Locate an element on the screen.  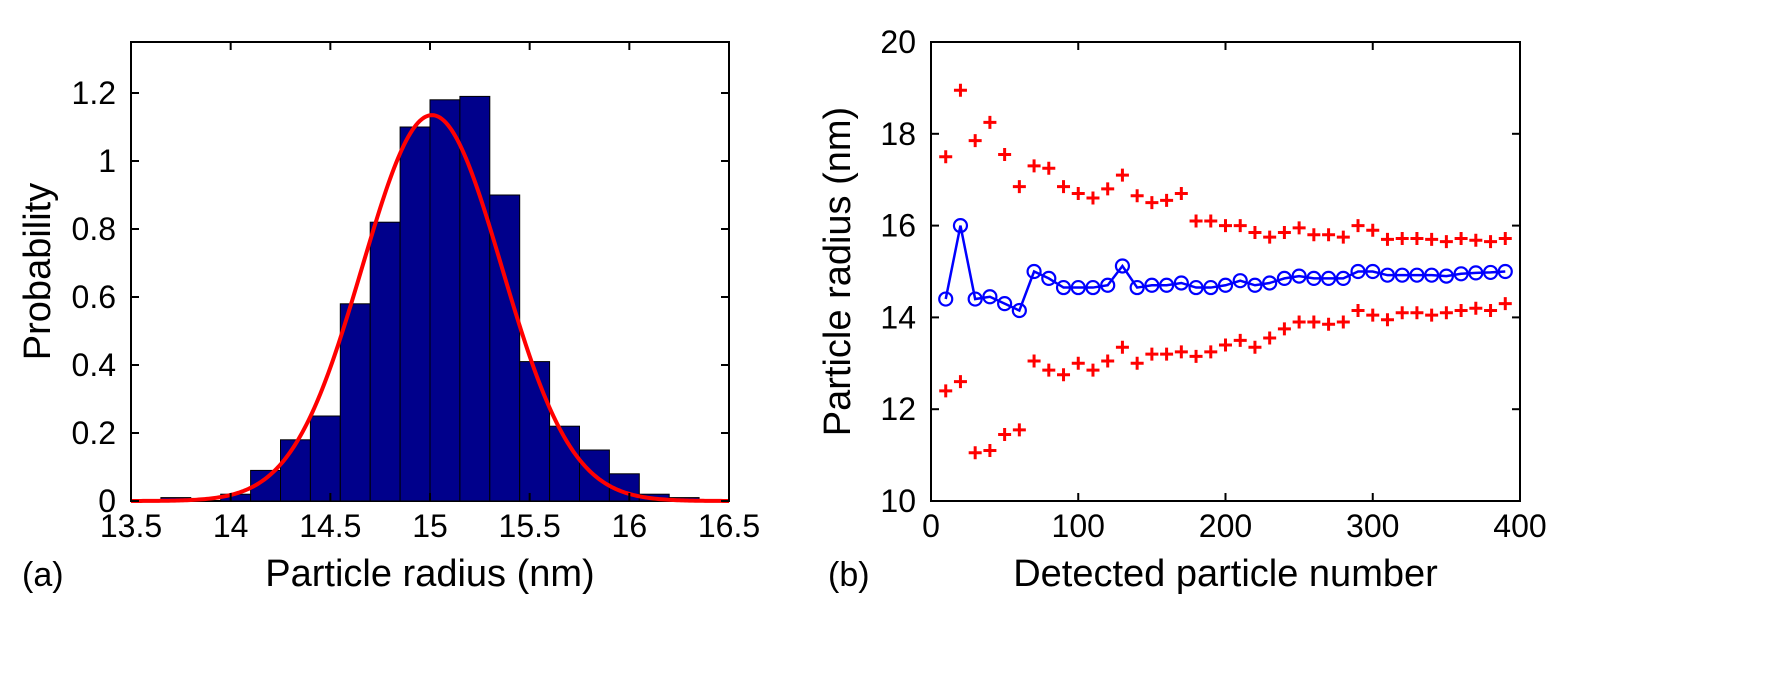
panel-b-y-axis-label: Particle radius (nm) is located at coordinates (838, 271).